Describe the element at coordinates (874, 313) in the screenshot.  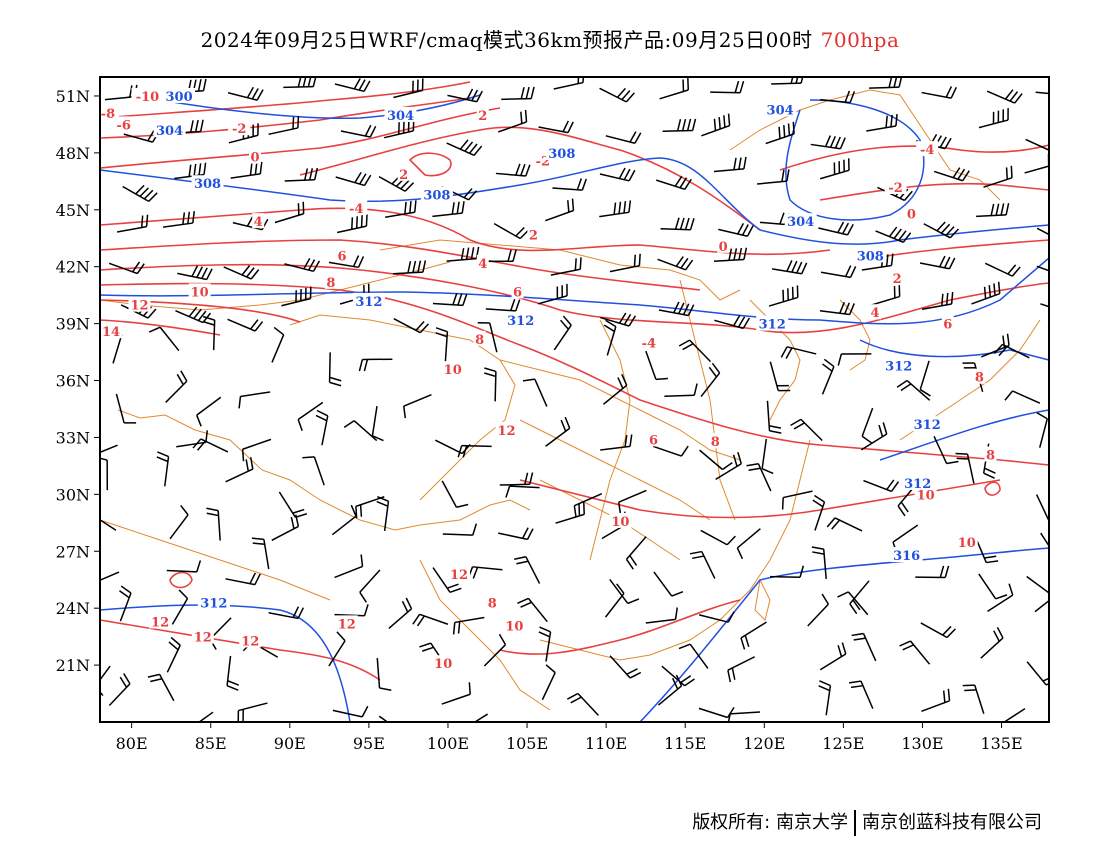
I see `temperature-label: 4` at that location.